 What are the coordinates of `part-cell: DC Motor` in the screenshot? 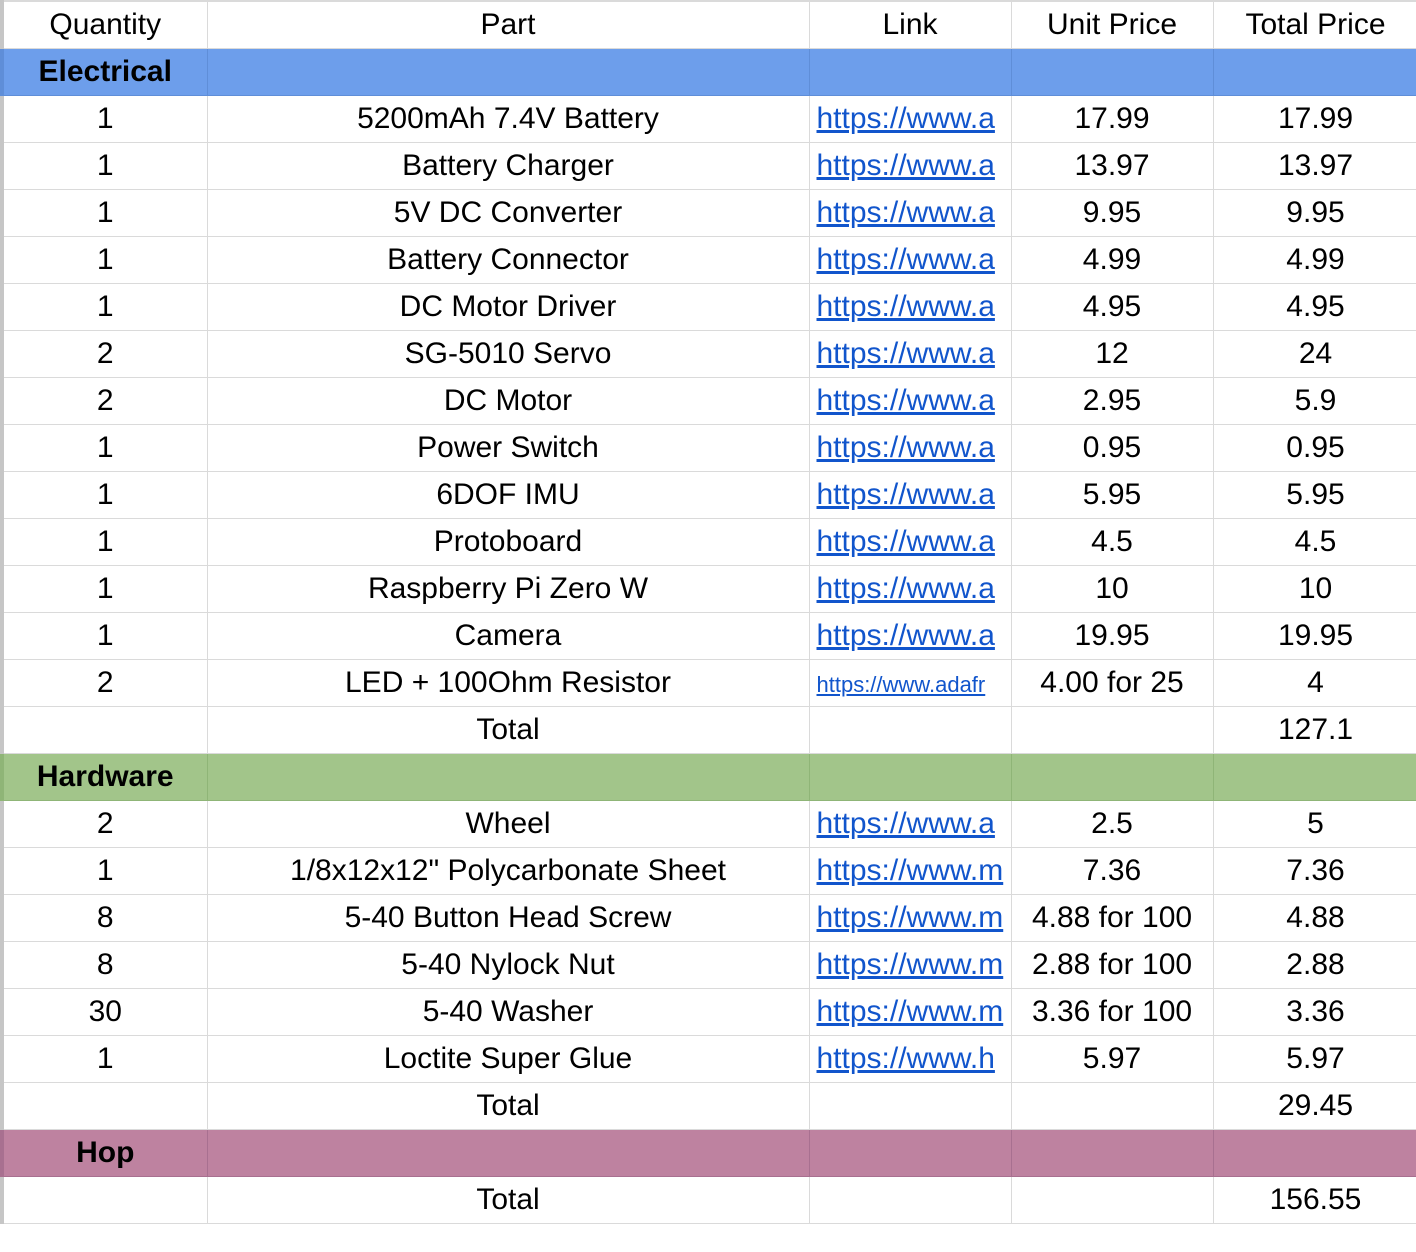 It's located at (508, 401).